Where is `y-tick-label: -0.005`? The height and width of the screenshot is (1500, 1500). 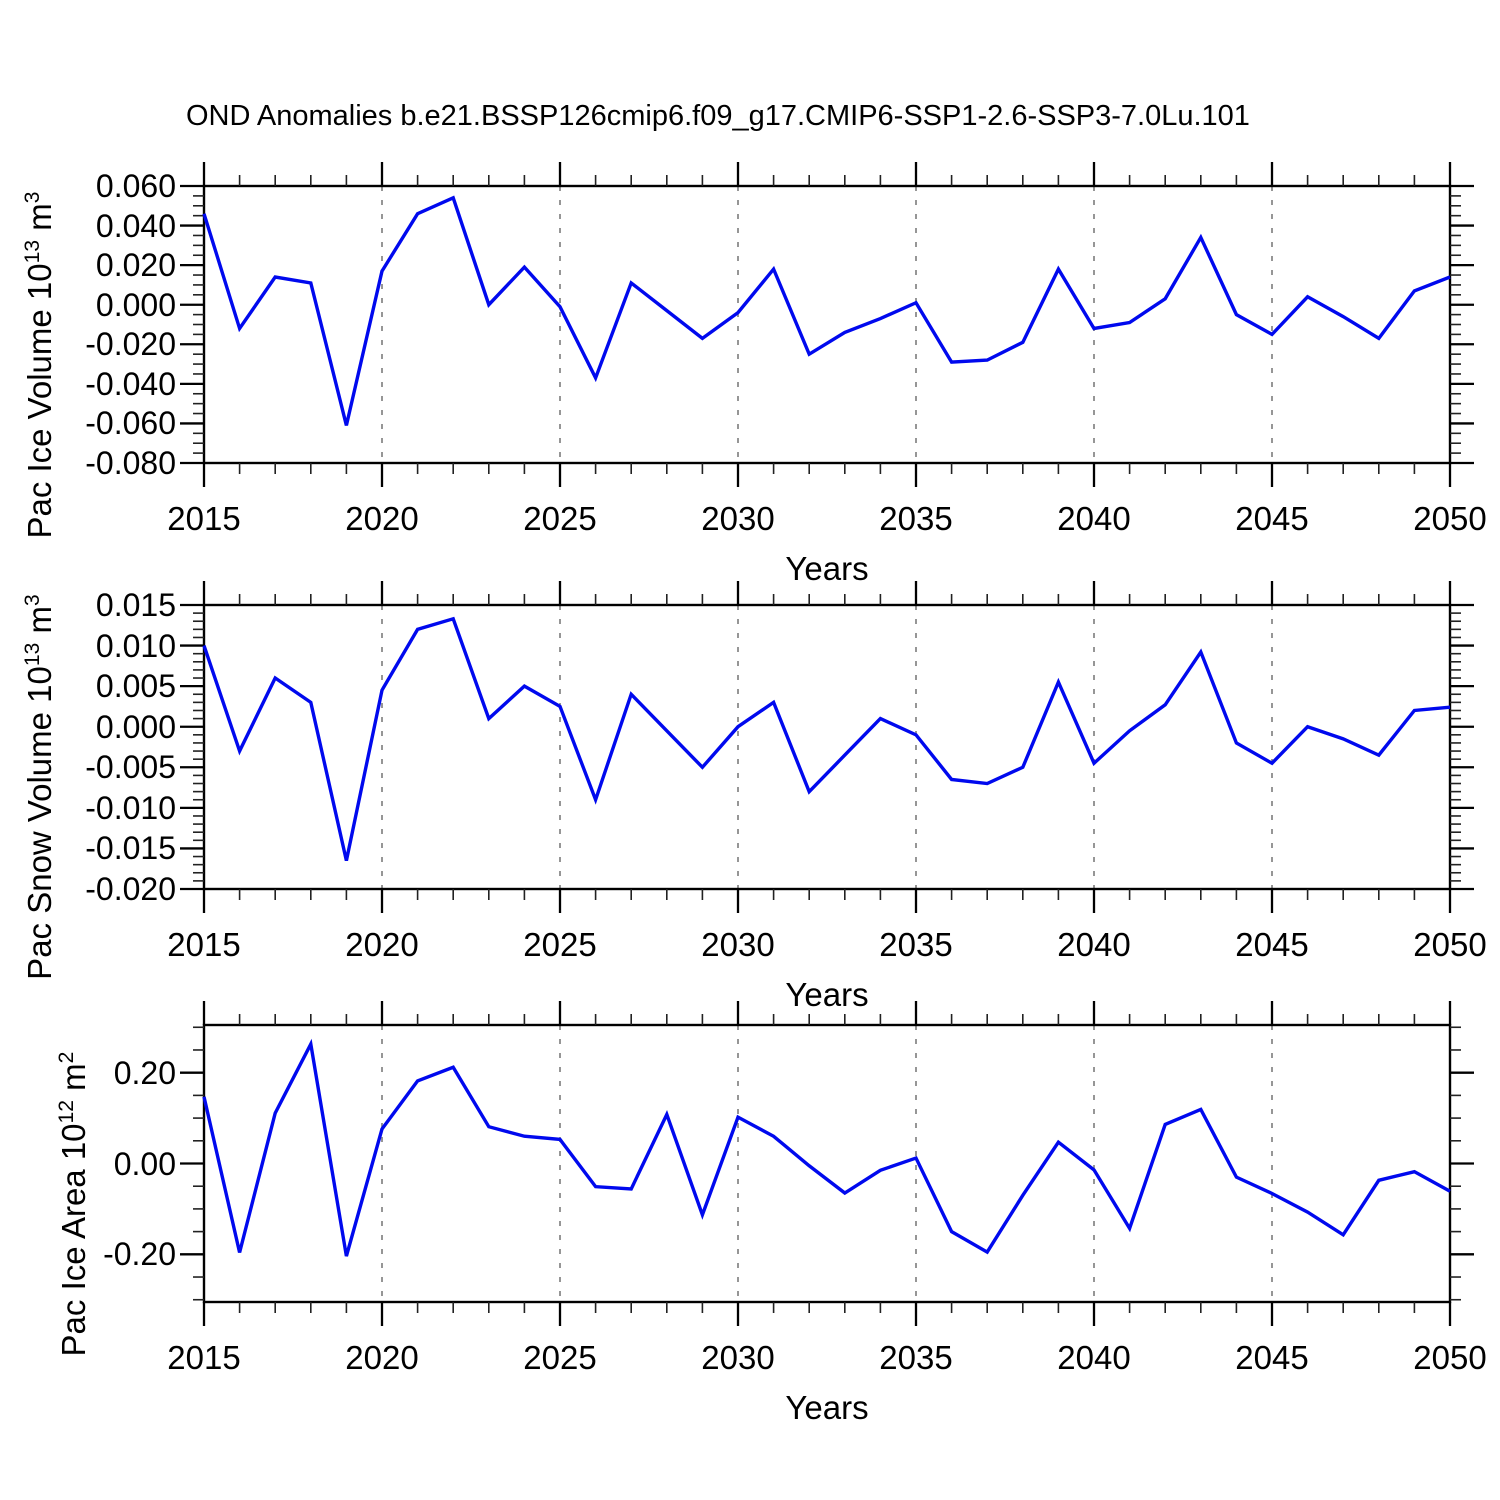 y-tick-label: -0.005 is located at coordinates (130, 767).